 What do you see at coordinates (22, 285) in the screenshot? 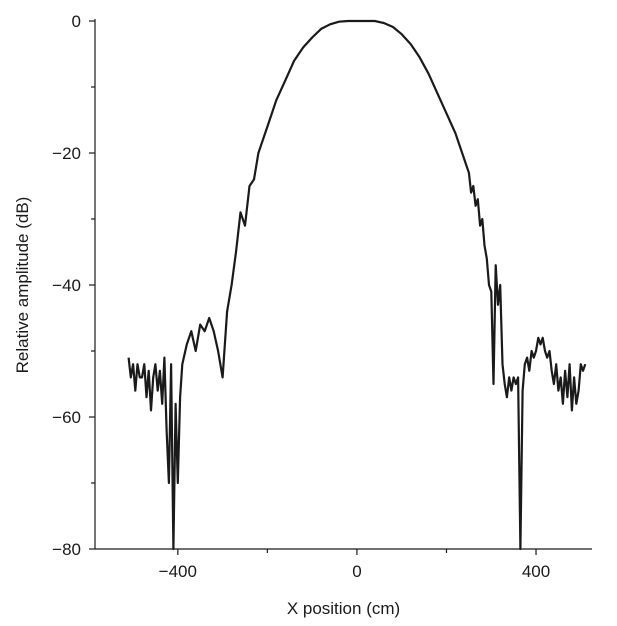
I see `y-axis-label: Relative amplitude (dB)` at bounding box center [22, 285].